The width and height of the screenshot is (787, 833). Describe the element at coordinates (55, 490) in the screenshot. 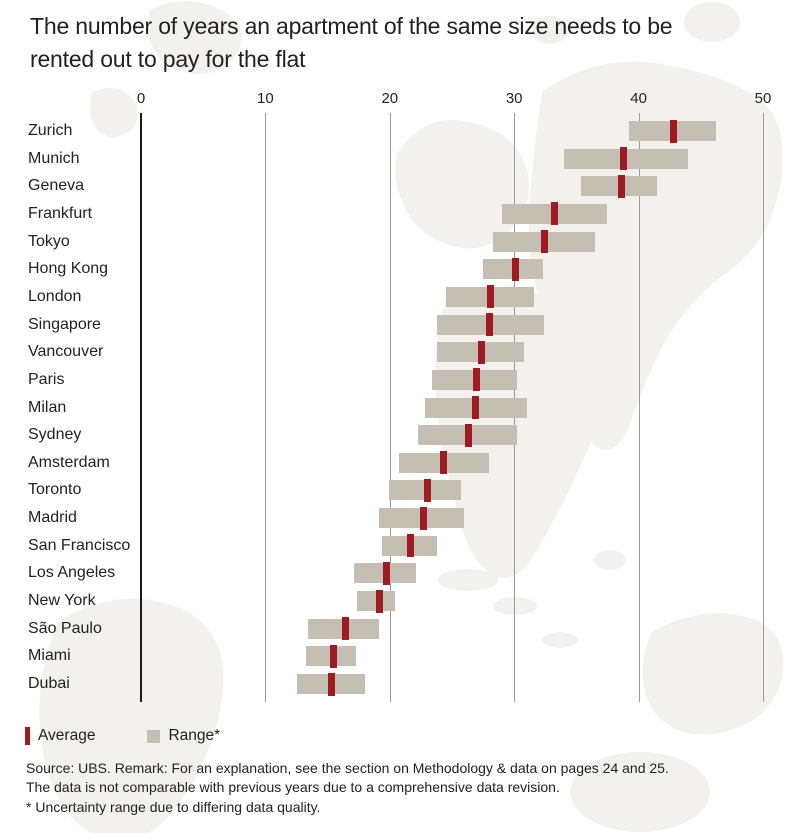

I see `city-label: Toronto` at that location.